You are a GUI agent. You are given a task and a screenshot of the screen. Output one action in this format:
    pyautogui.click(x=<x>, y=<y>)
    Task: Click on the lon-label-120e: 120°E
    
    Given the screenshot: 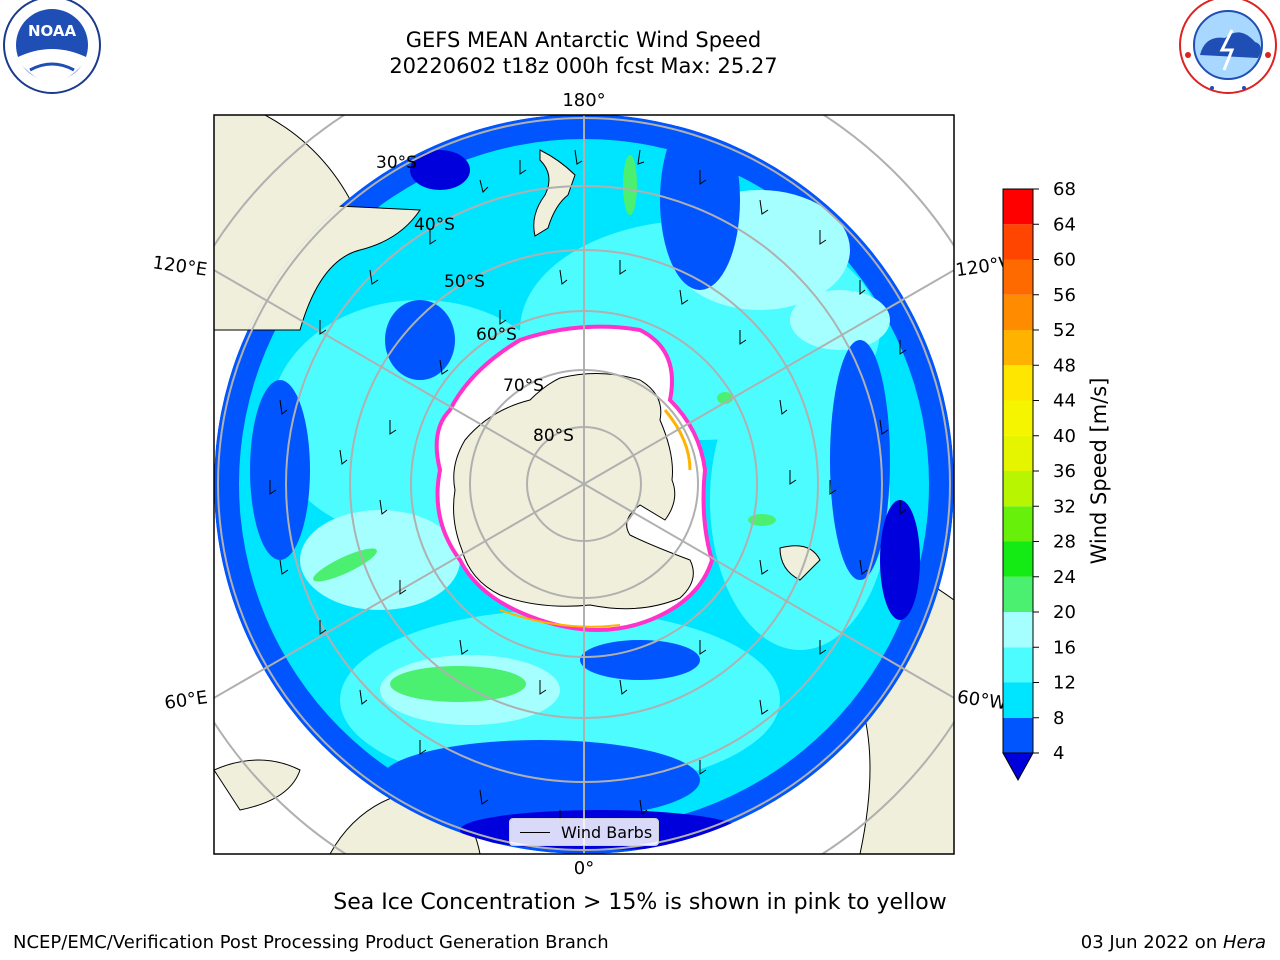 What is the action you would take?
    pyautogui.click(x=179, y=266)
    